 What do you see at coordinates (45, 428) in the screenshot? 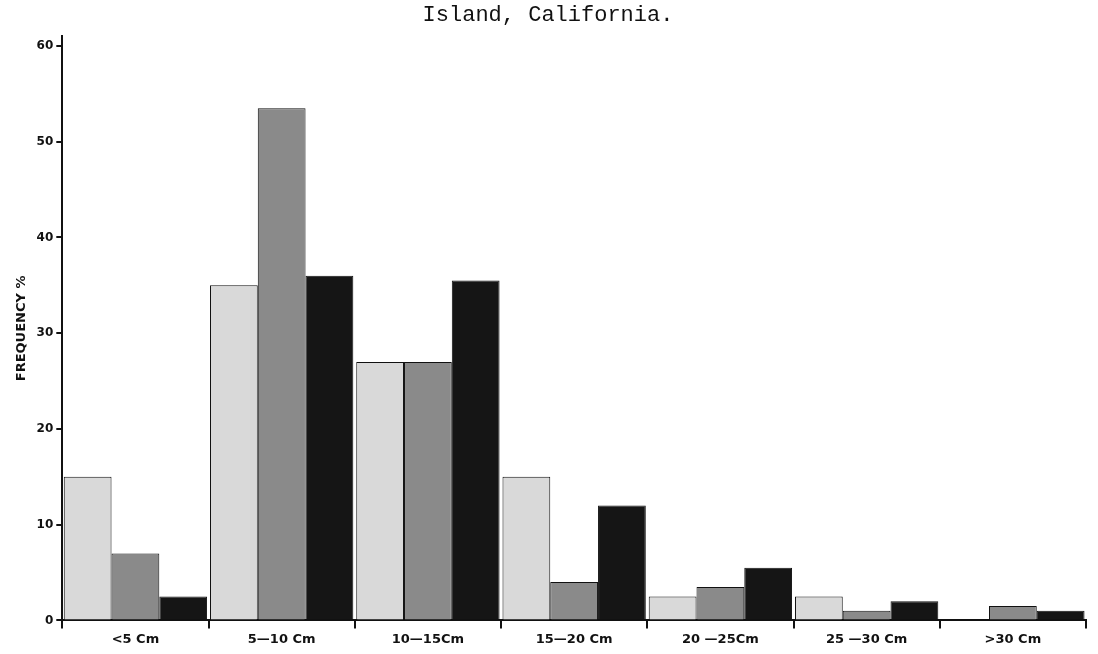
I see `y-tick-label: 20` at bounding box center [45, 428].